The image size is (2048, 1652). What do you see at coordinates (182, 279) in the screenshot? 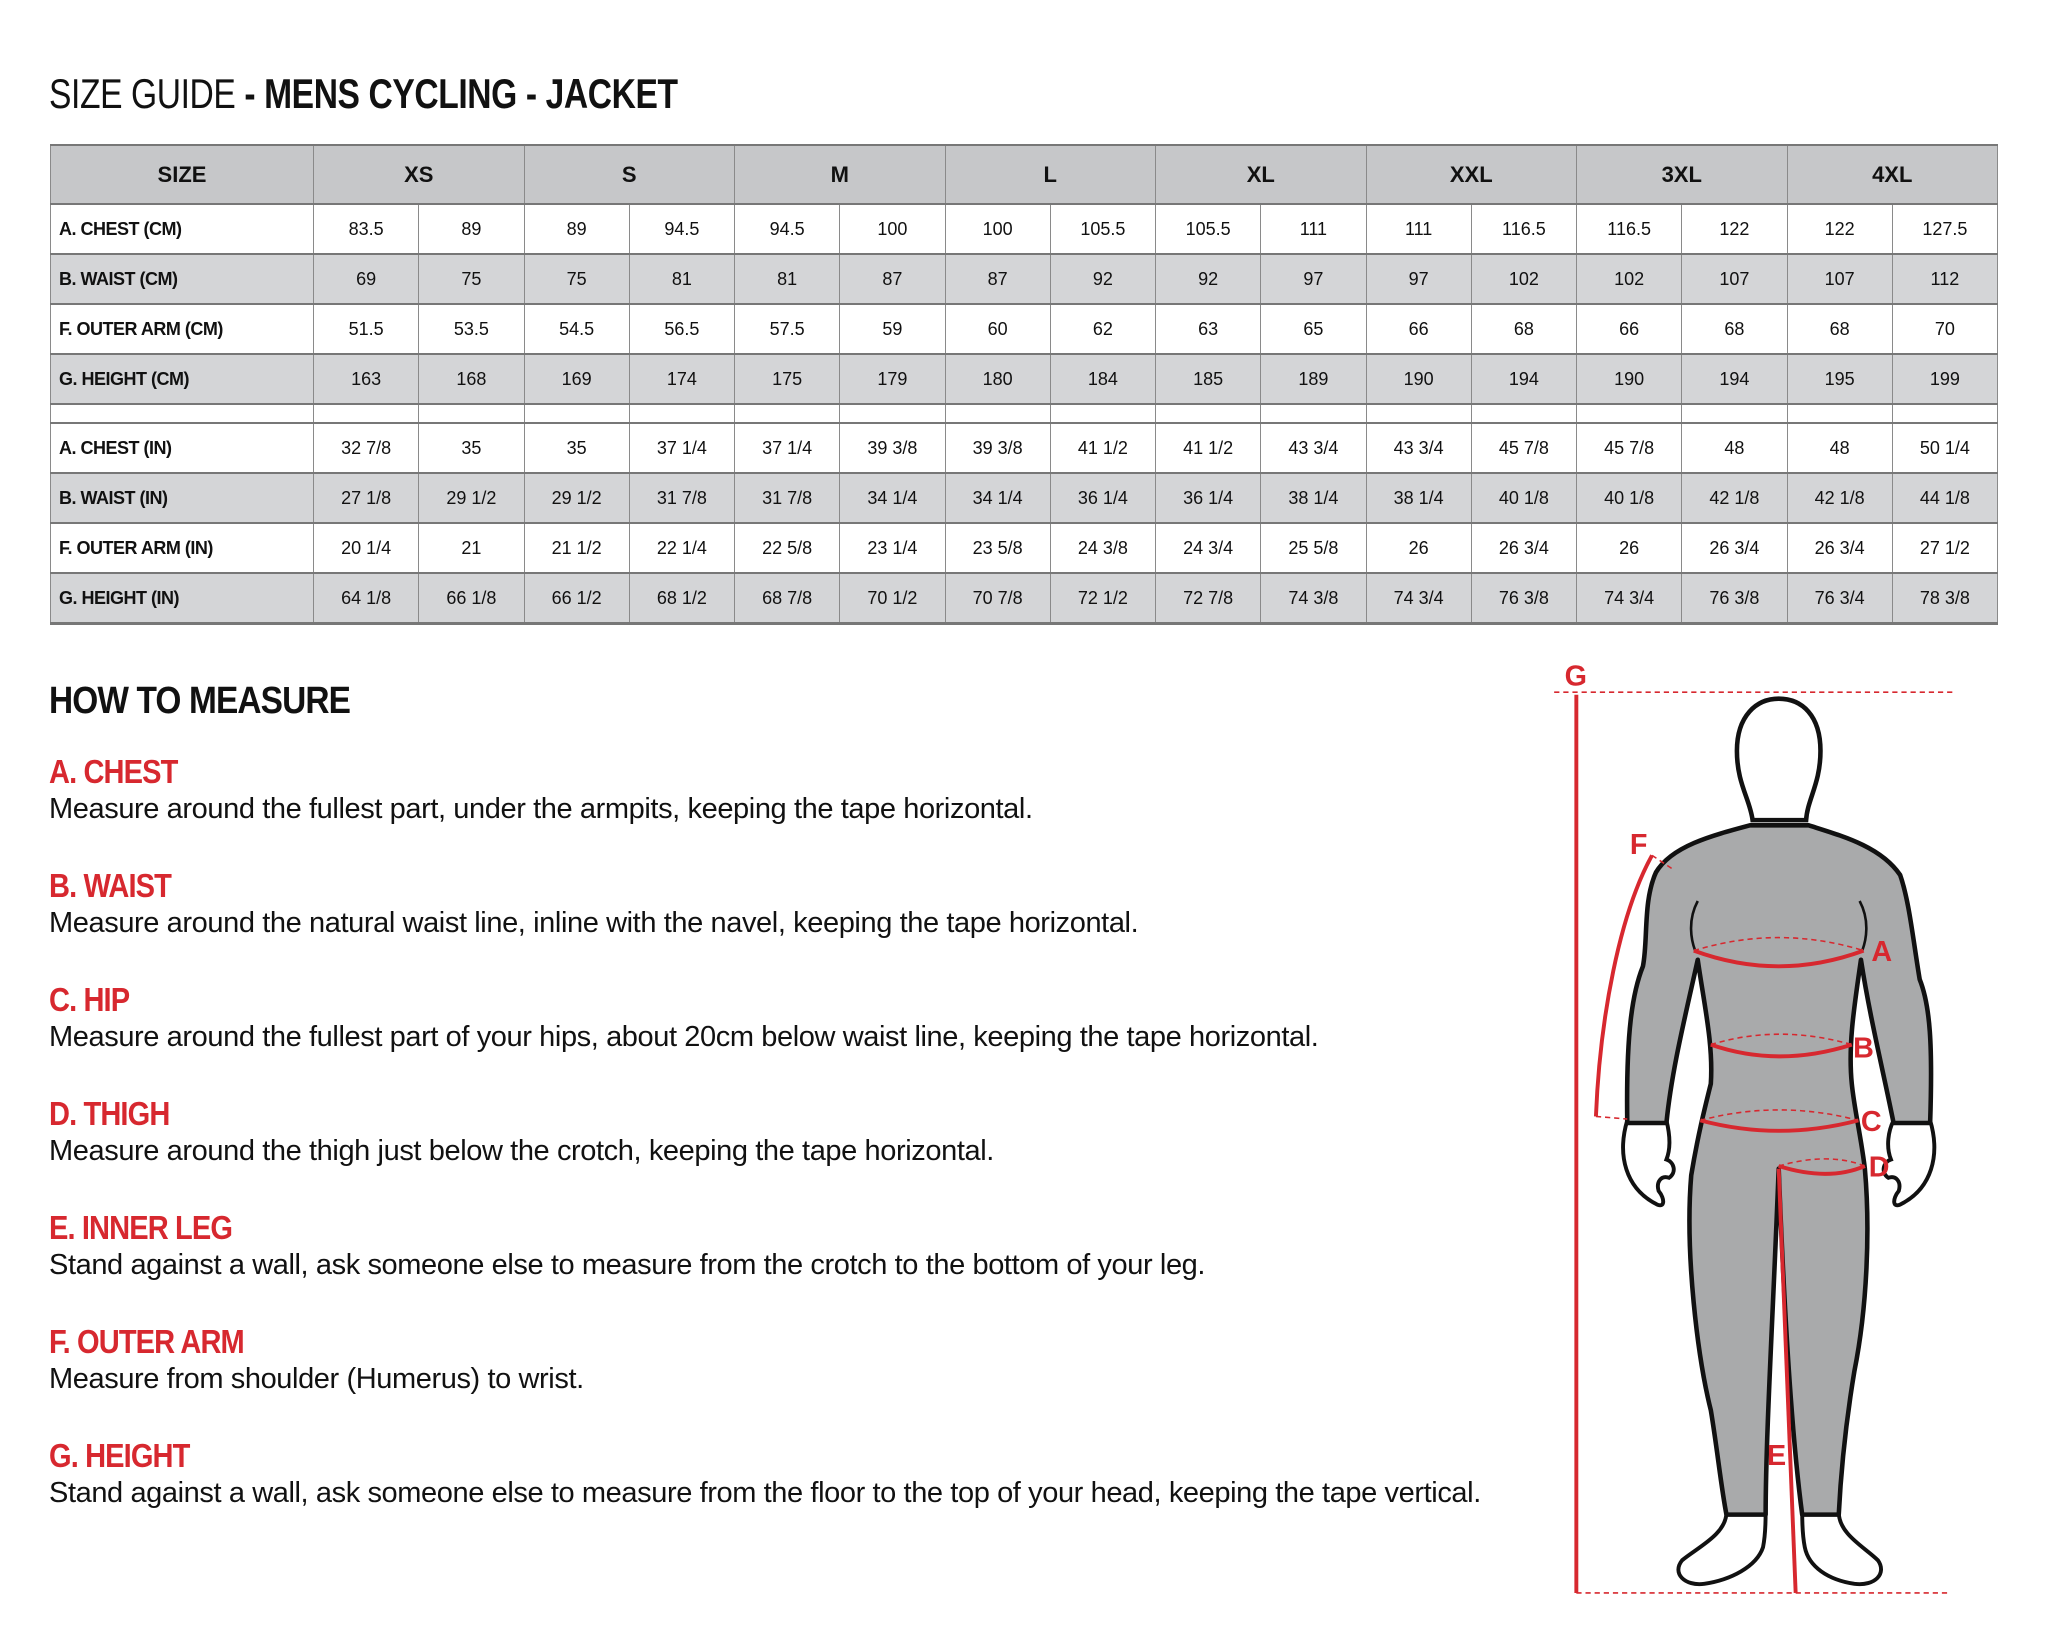
I see `row-label: B. WAIST (CM)` at bounding box center [182, 279].